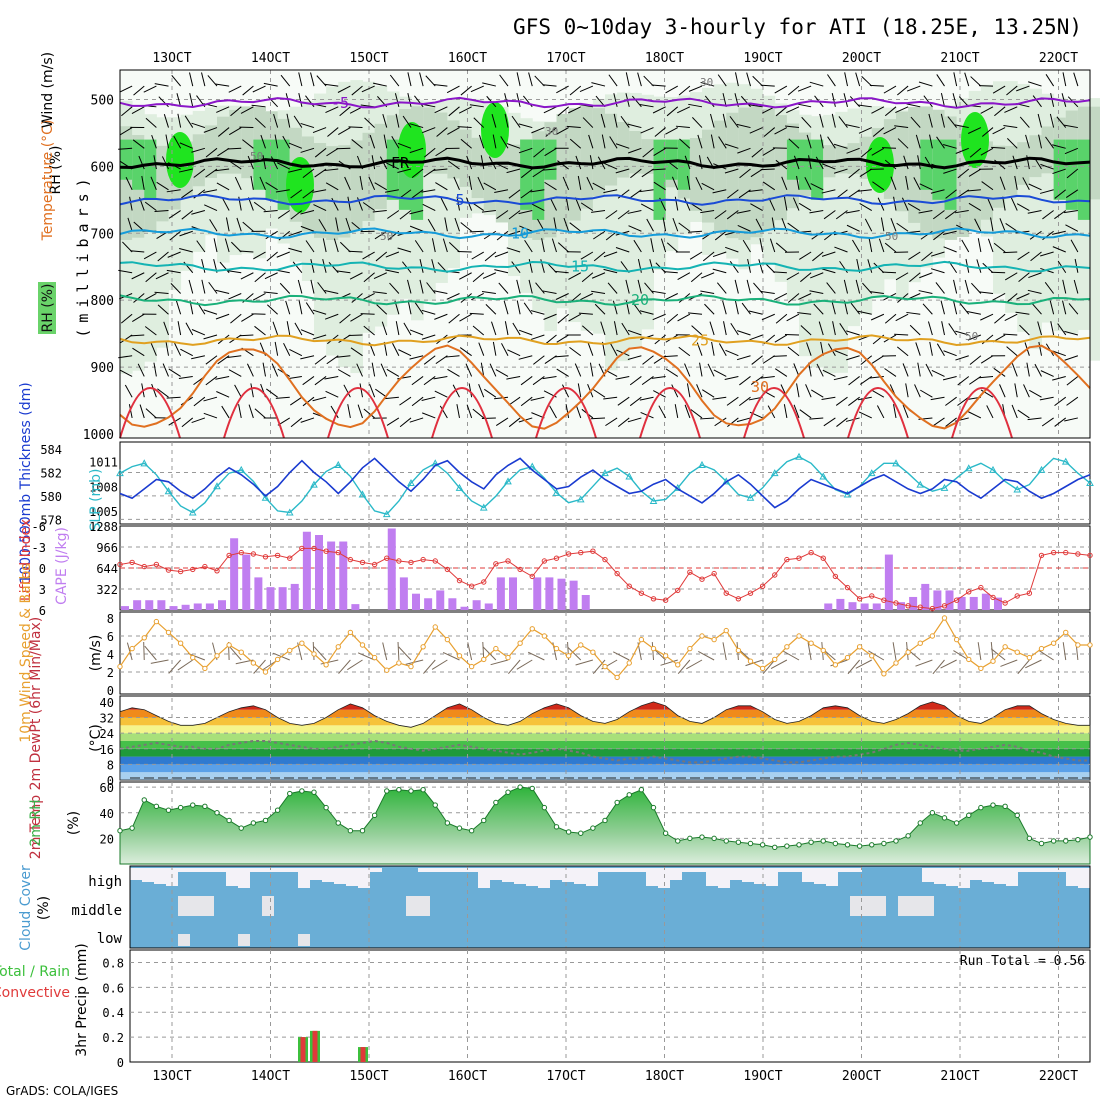 The image size is (1100, 1100). I want to click on rh-contour-label: 50, so click(256, 156).